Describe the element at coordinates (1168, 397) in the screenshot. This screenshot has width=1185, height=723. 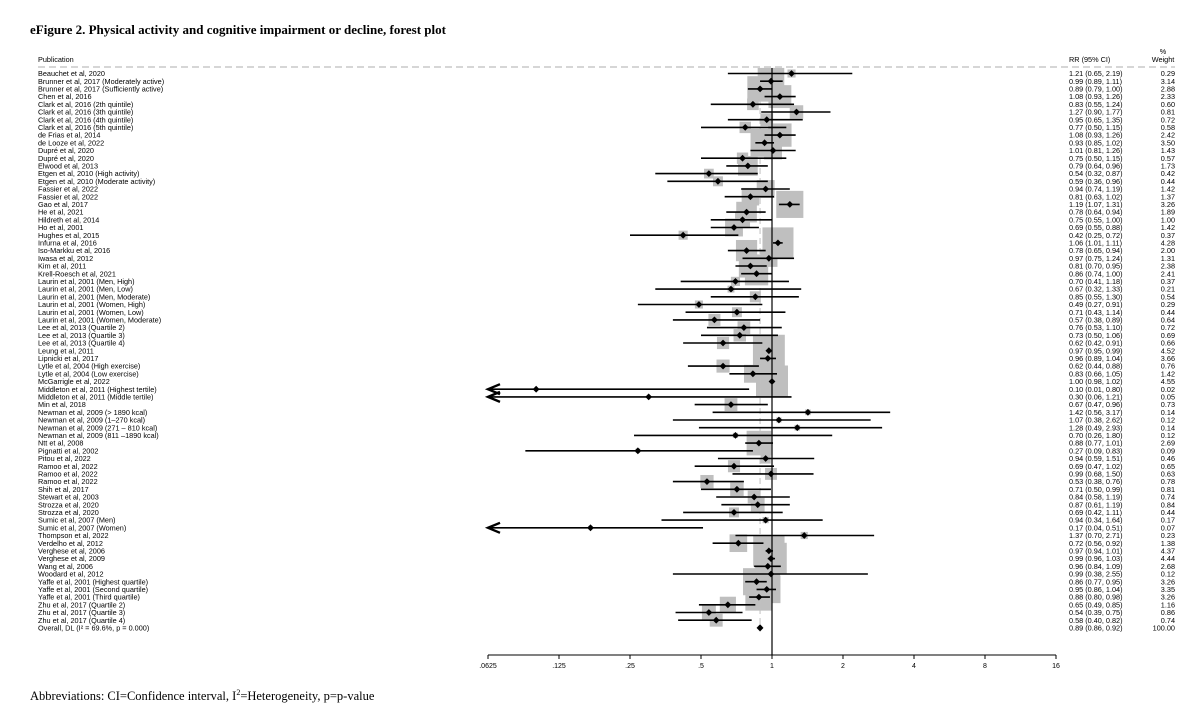
I see `study-weight: 0.05` at that location.